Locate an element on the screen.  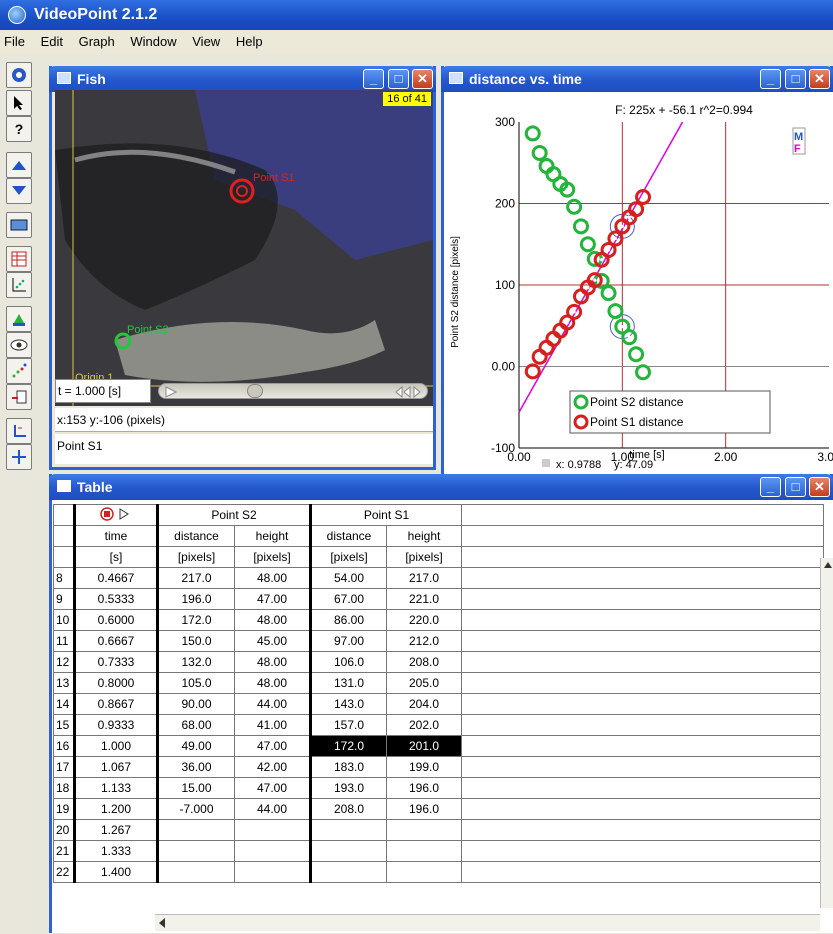
scale-tool-icon is located at coordinates (19, 457).